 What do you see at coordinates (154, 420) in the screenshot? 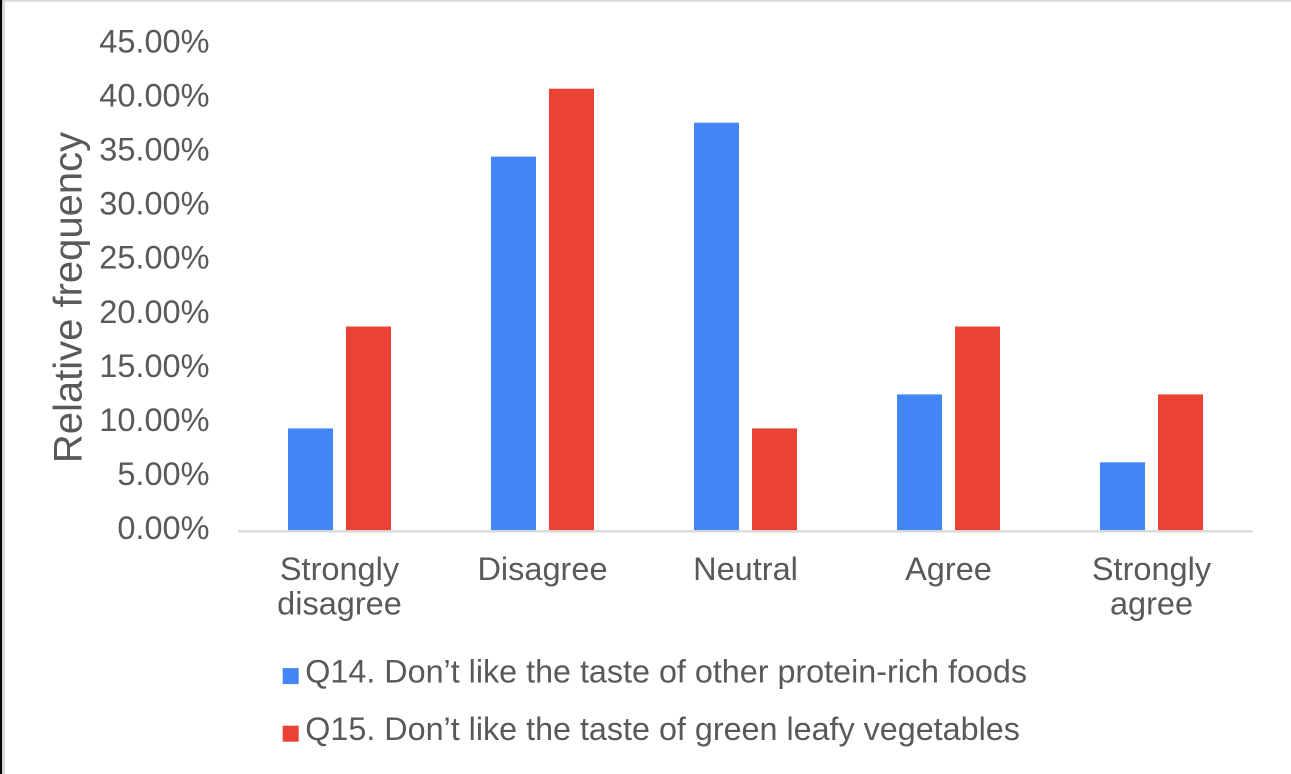
I see `svg-text: 10.00%` at bounding box center [154, 420].